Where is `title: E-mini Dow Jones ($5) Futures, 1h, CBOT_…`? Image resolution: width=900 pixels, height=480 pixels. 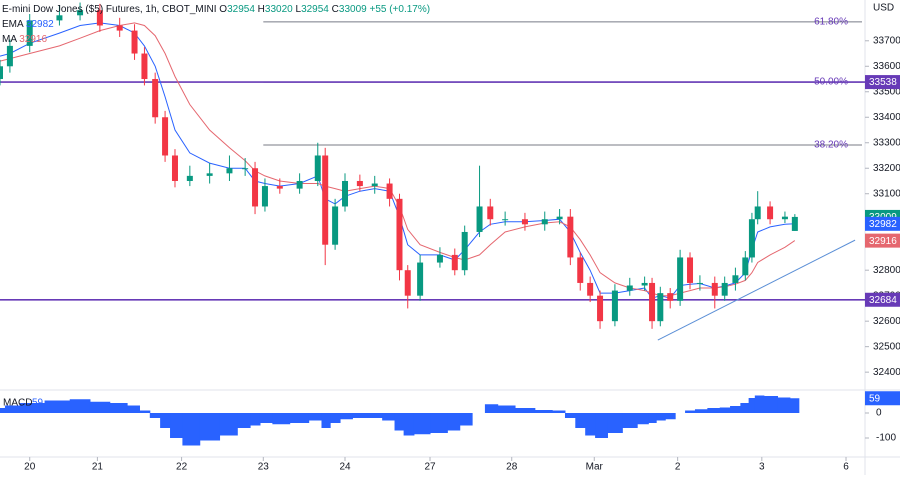
title: E-mini Dow Jones ($5) Futures, 1h, CBOT_… is located at coordinates (109, 9).